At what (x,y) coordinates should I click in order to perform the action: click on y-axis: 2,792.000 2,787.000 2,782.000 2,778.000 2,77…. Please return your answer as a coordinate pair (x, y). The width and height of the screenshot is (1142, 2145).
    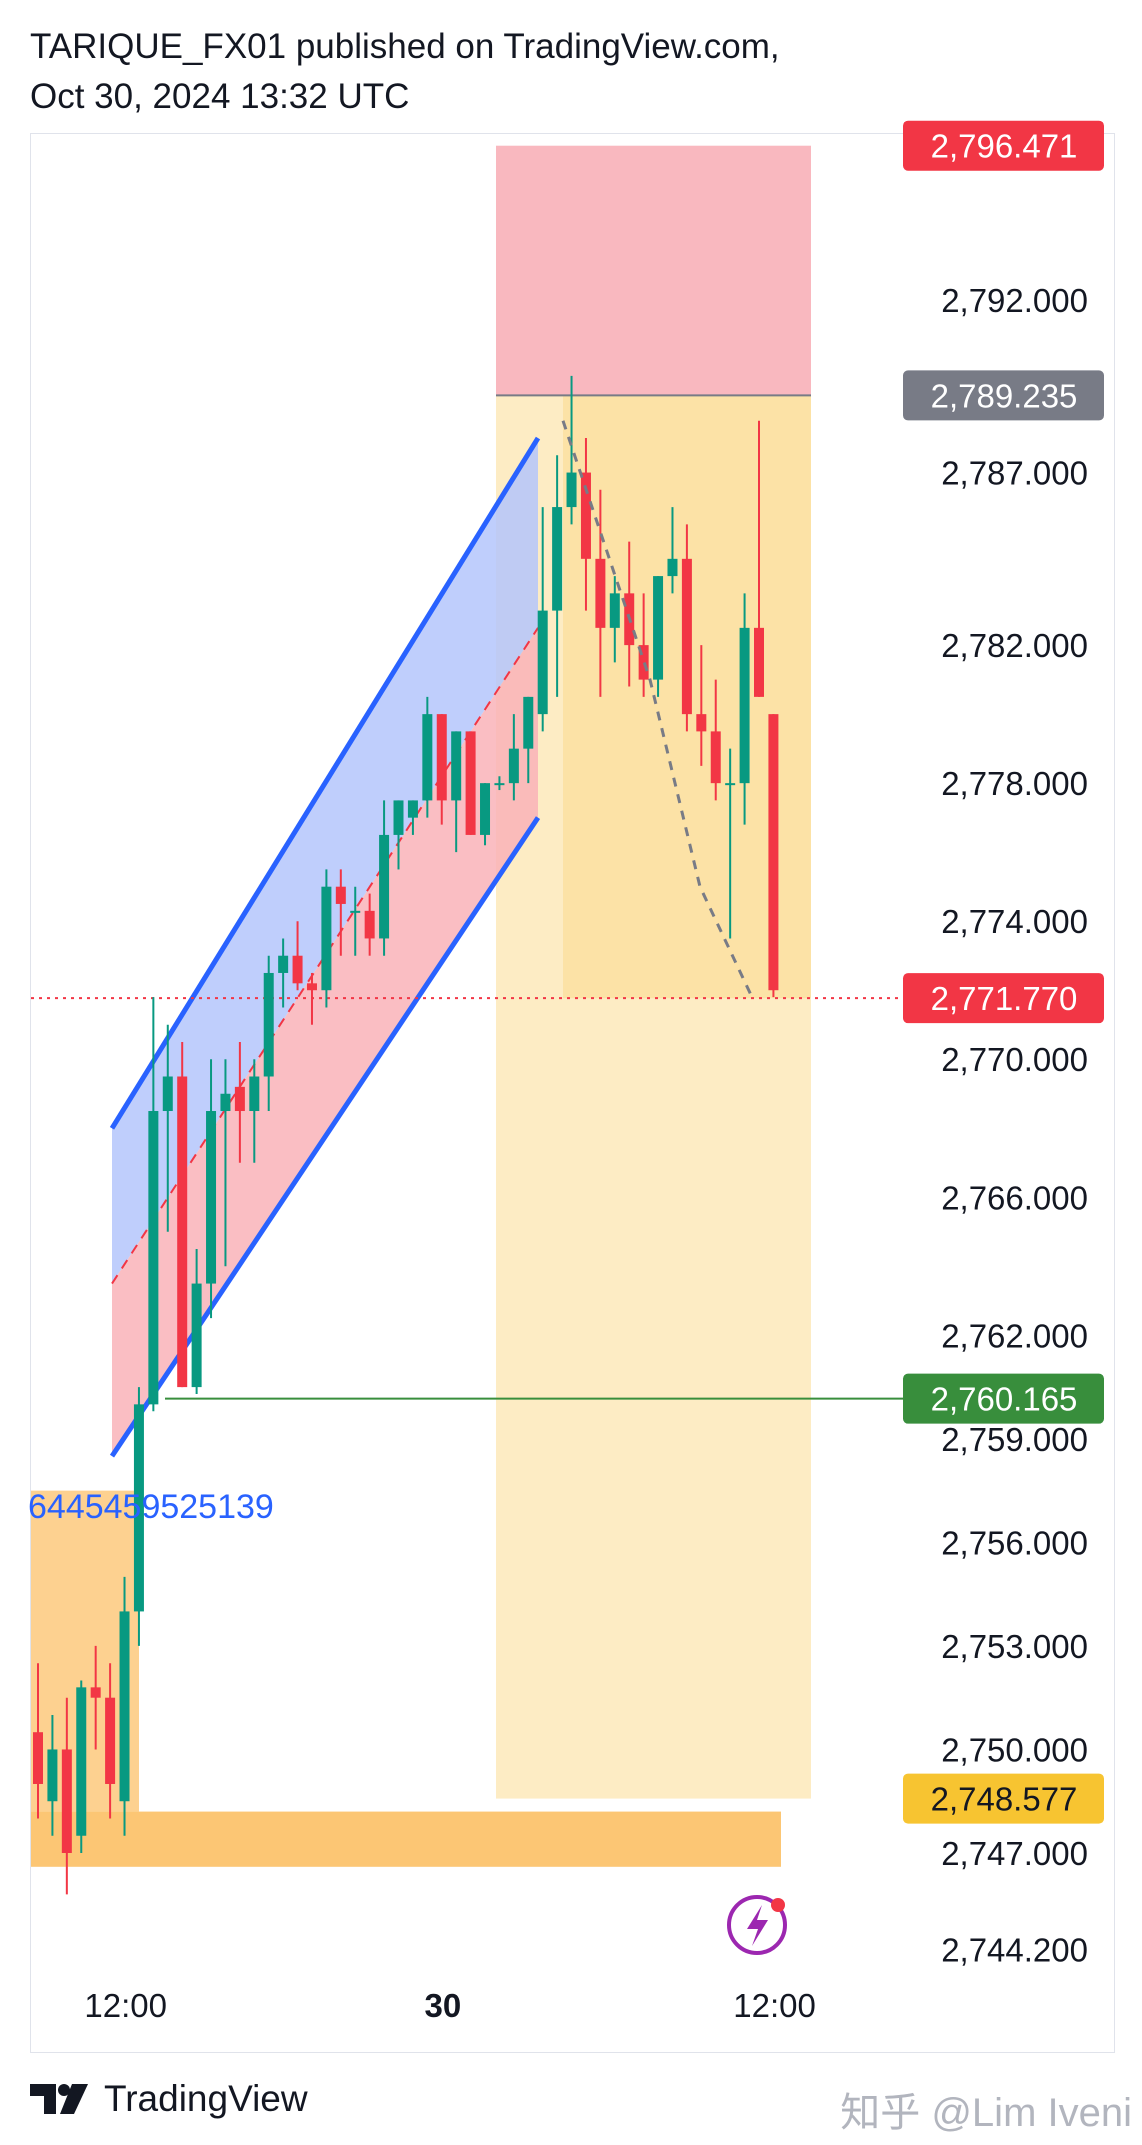
    Looking at the image, I should click on (1014, 1125).